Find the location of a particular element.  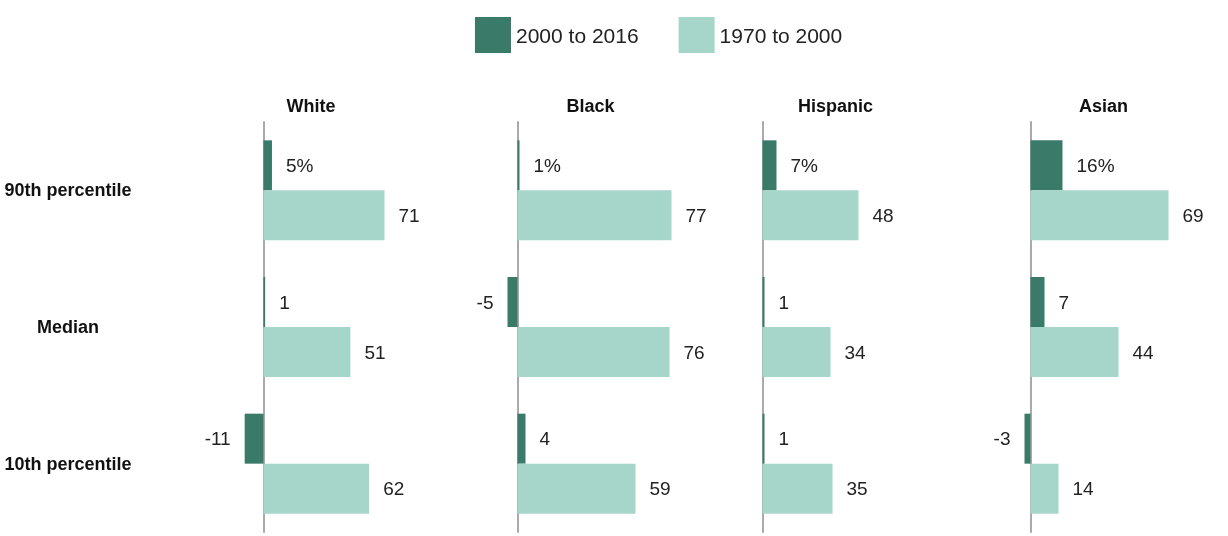

data-label: -3 is located at coordinates (1001, 439).